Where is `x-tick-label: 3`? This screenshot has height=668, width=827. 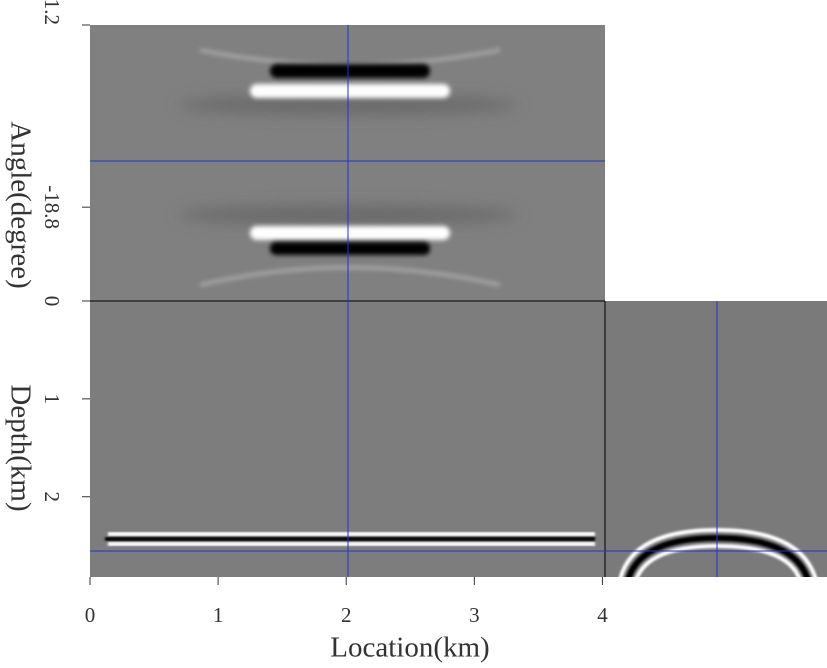
x-tick-label: 3 is located at coordinates (474, 615).